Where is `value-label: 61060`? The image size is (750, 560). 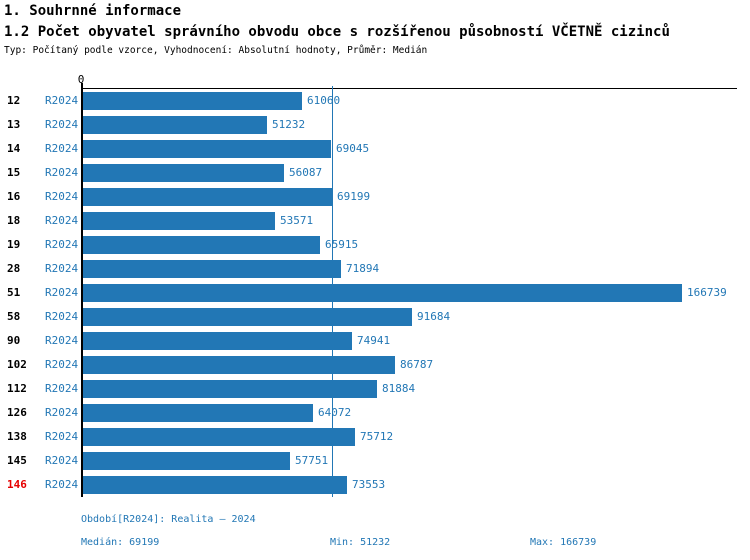 value-label: 61060 is located at coordinates (324, 100).